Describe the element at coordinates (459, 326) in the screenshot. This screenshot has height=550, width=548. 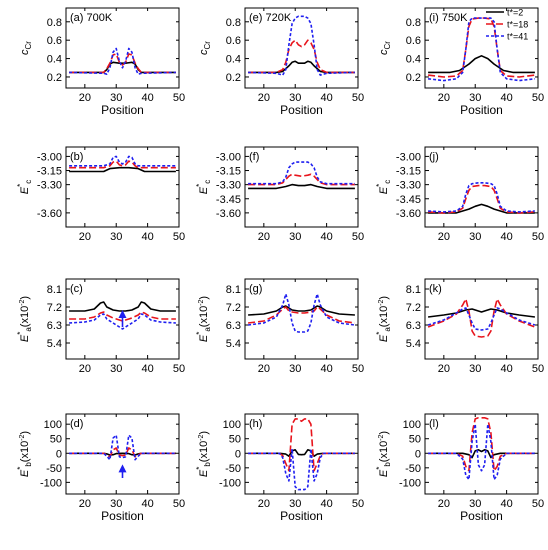
I see `panel-k: 20 30 40 50 5.4 6.3 7.2 8.1 E*a(x10-2) (k)` at that location.